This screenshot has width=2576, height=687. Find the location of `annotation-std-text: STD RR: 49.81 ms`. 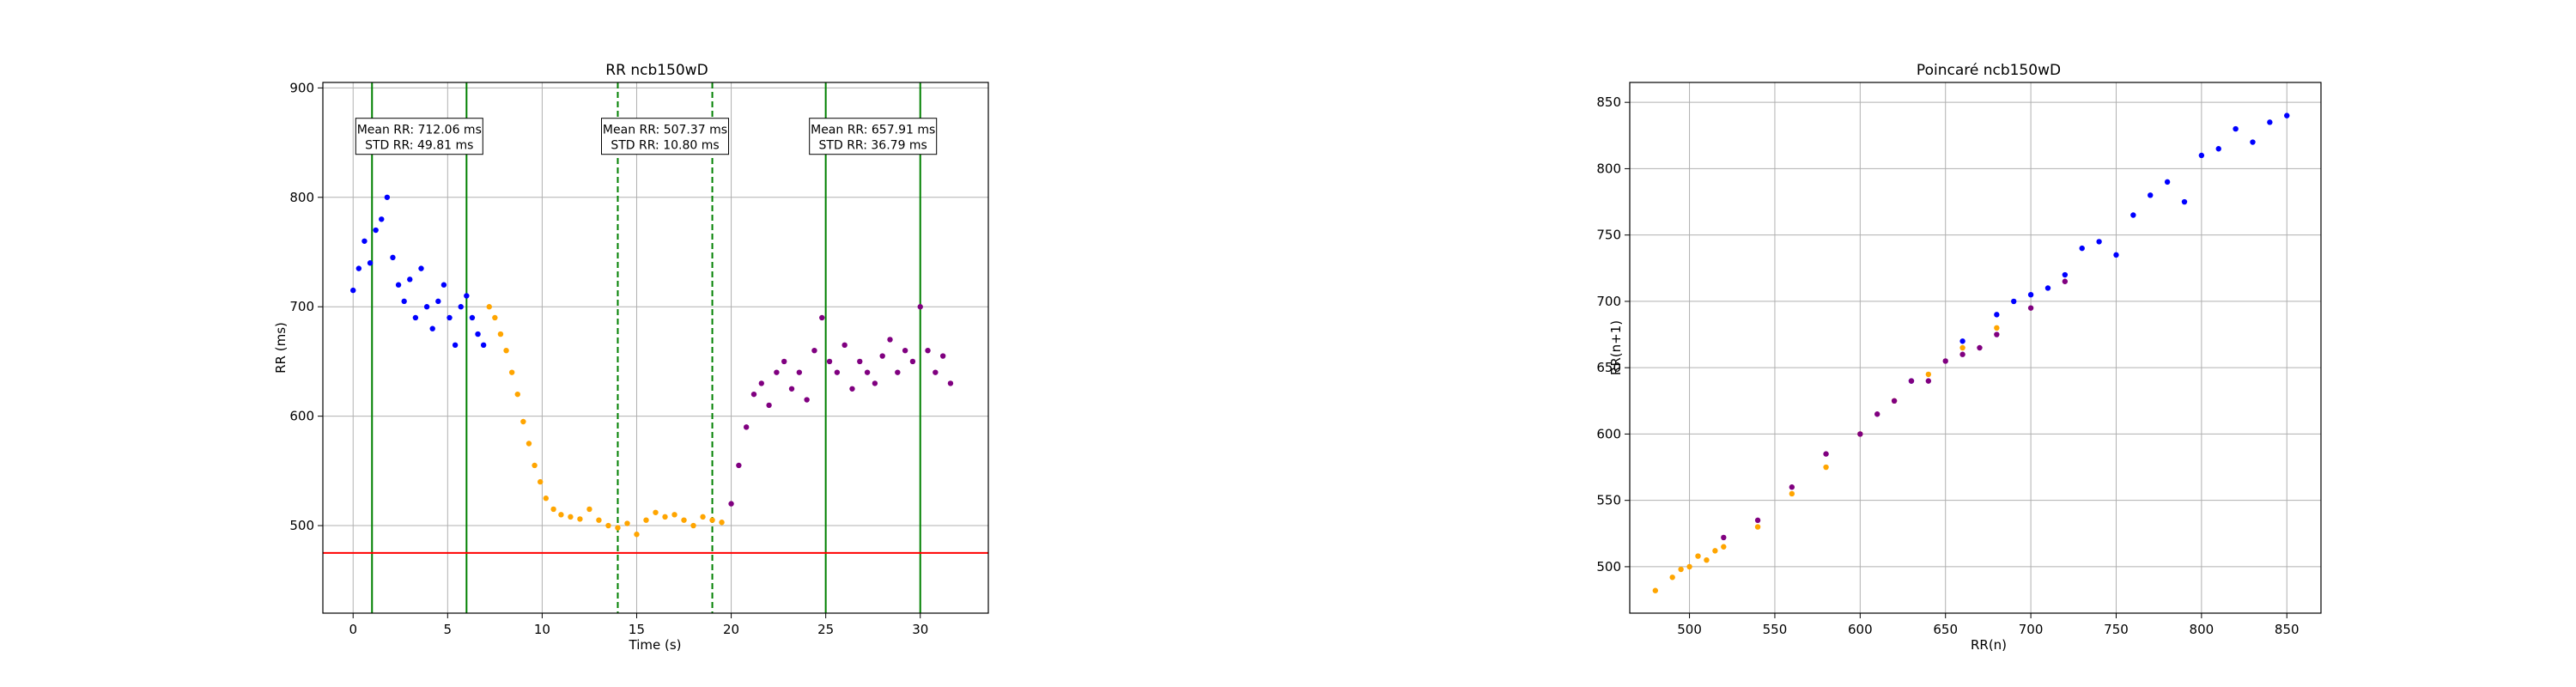

annotation-std-text: STD RR: 49.81 ms is located at coordinates (419, 146).